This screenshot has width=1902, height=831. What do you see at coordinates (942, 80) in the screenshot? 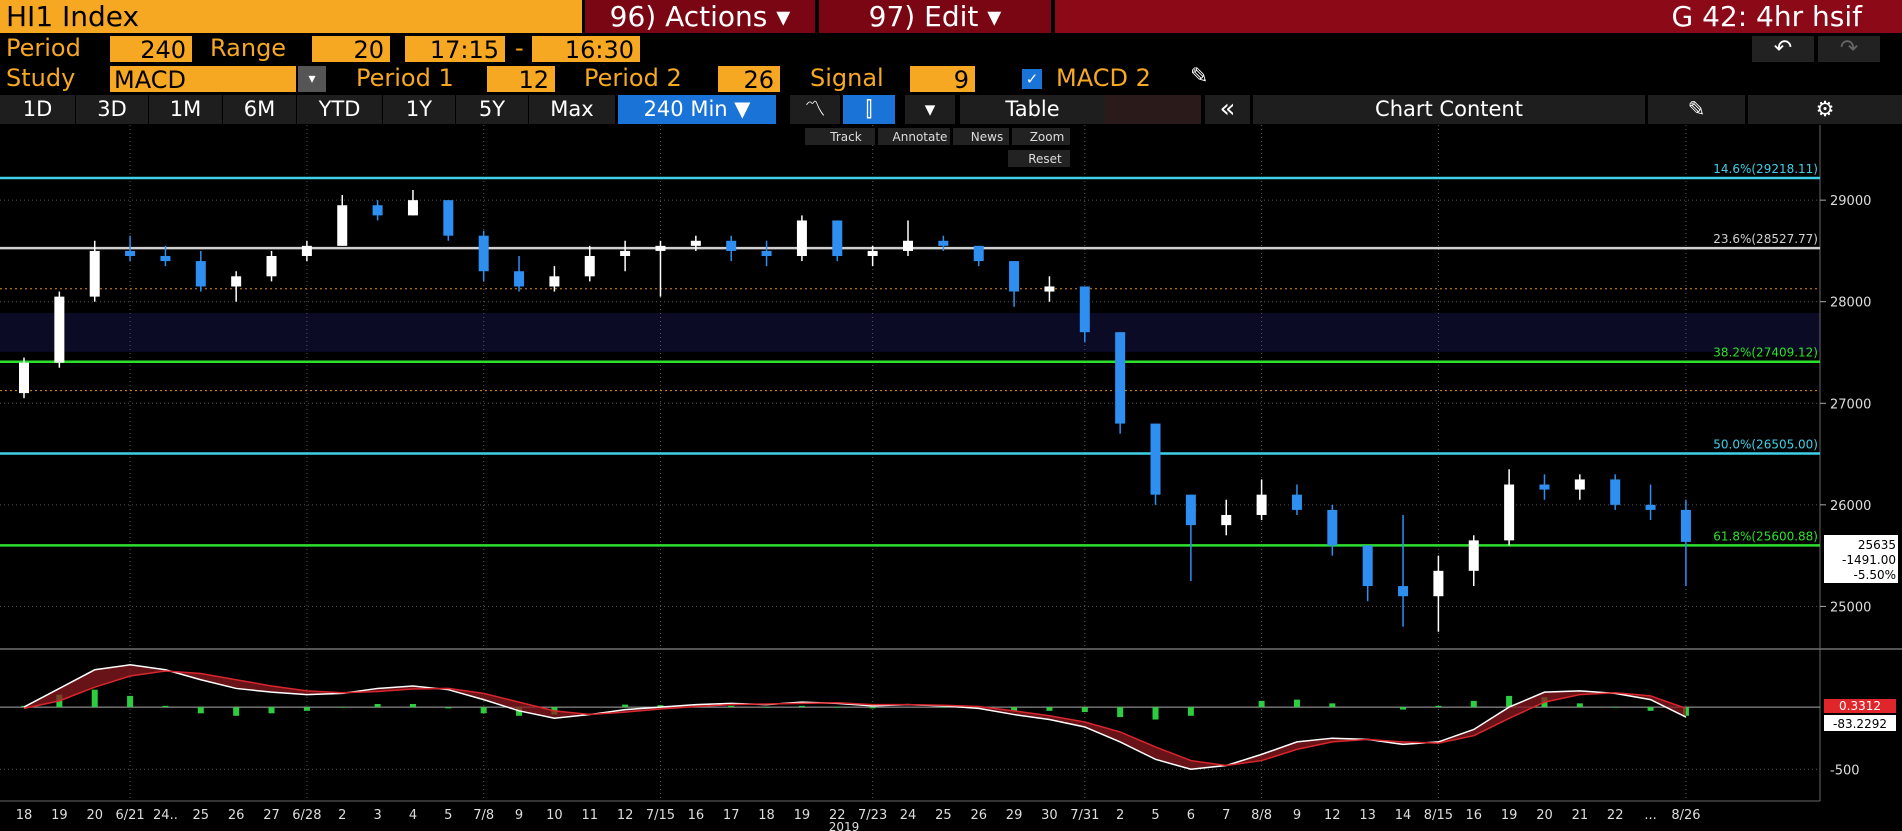
I see `field: 9` at bounding box center [942, 80].